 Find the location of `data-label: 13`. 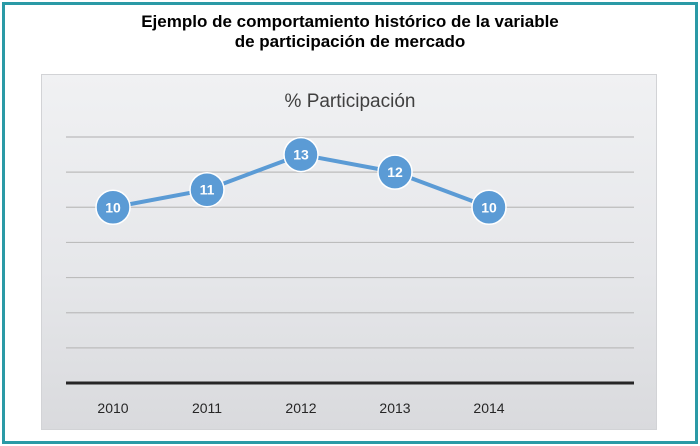

data-label: 13 is located at coordinates (301, 155).